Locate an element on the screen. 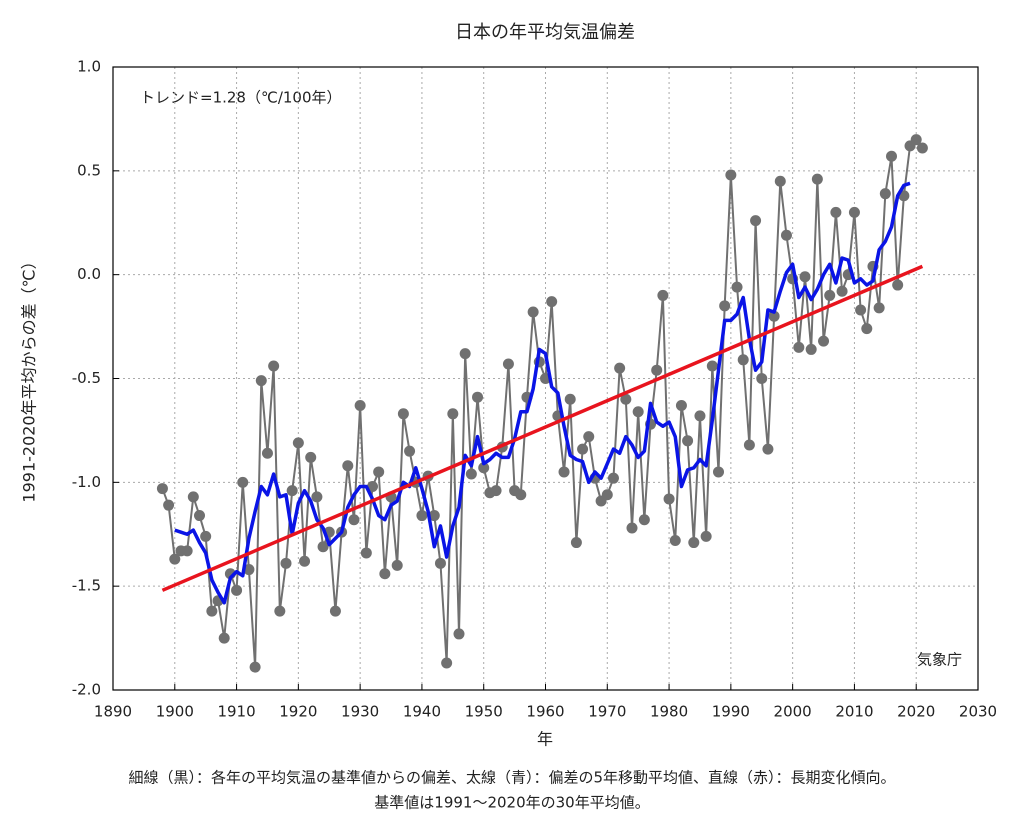 The height and width of the screenshot is (824, 1024). x-tick-label: 2010 is located at coordinates (854, 712).